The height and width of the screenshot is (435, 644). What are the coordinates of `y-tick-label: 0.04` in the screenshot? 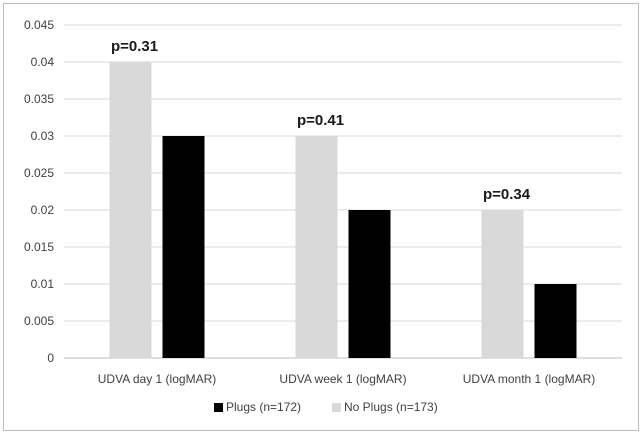 It's located at (43, 62).